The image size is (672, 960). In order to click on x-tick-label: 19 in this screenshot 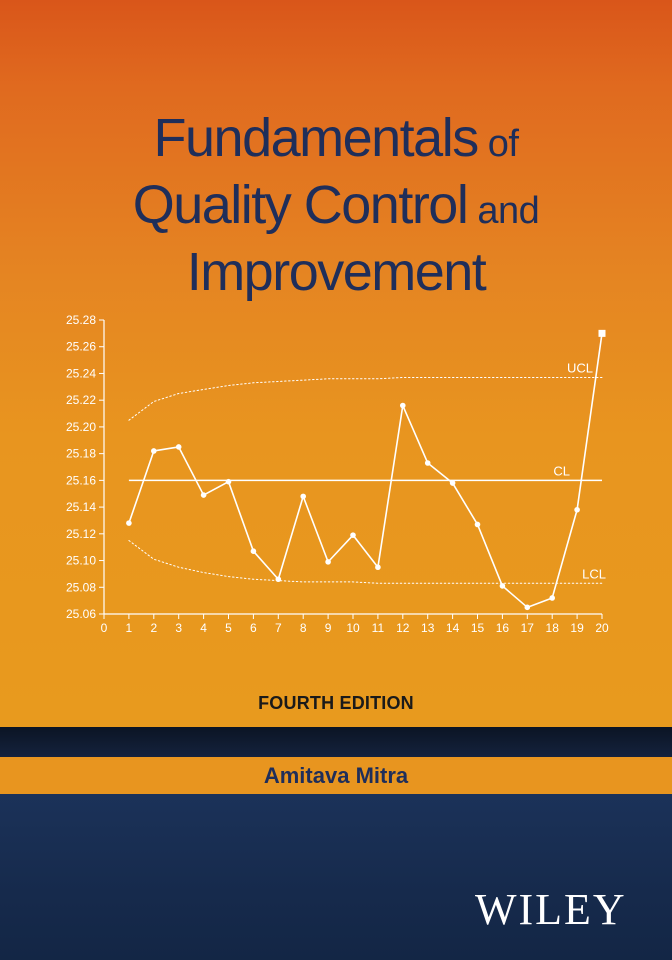, I will do `click(577, 628)`.